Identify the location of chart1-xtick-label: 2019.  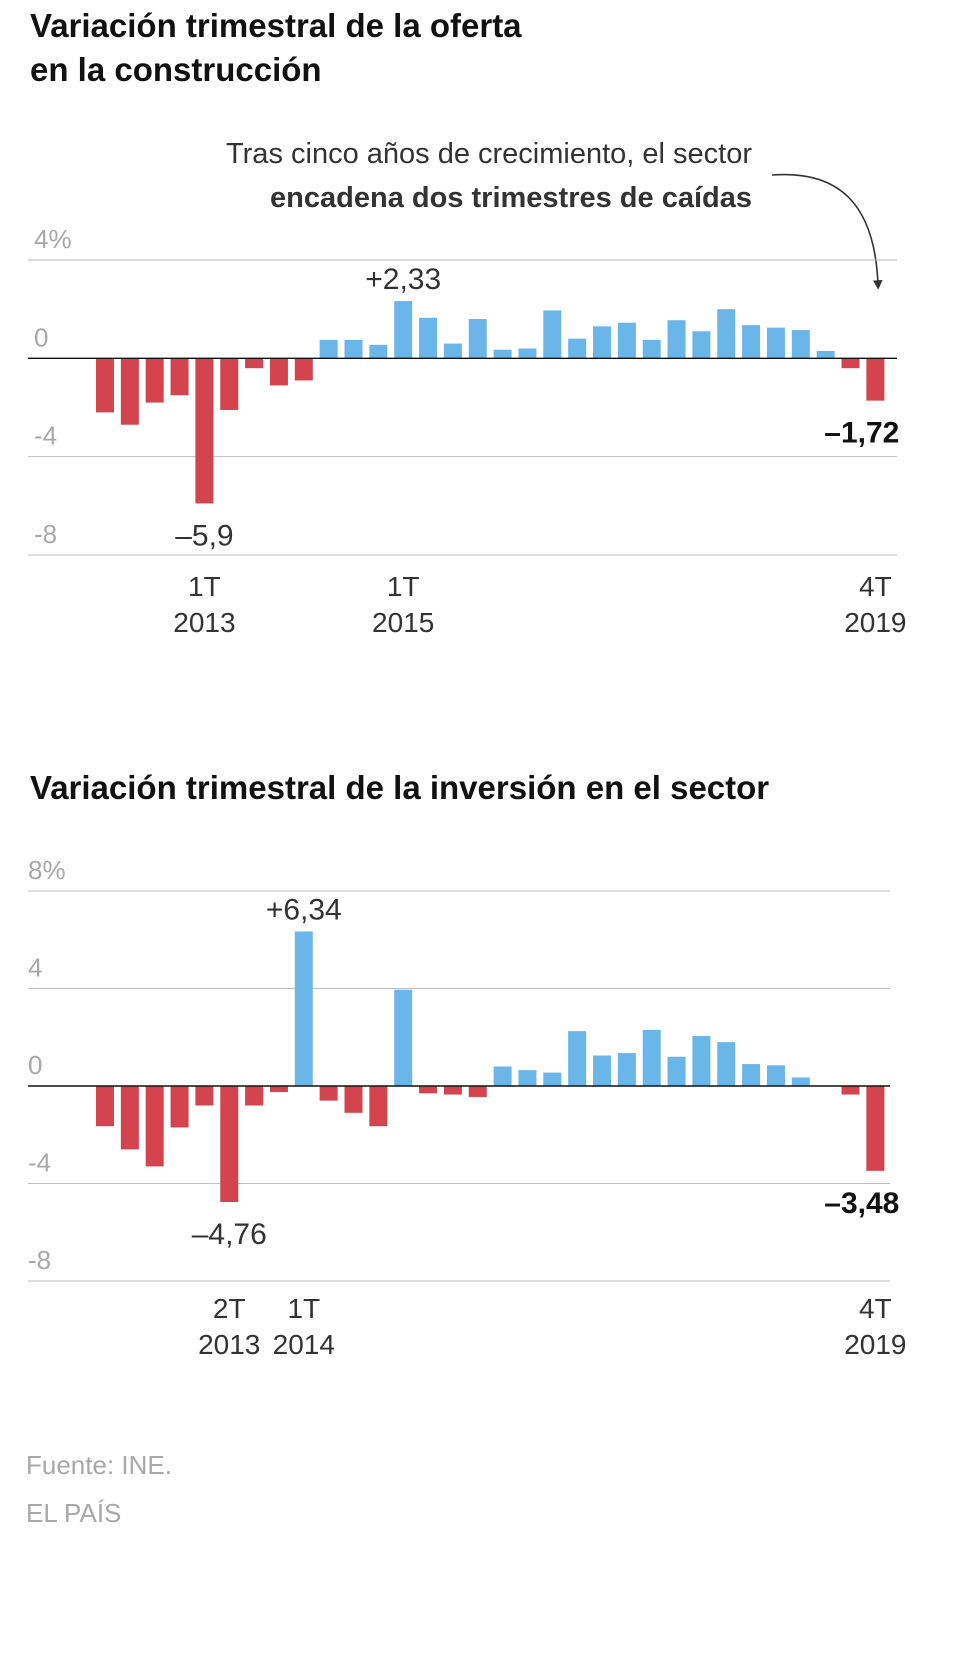
(875, 622).